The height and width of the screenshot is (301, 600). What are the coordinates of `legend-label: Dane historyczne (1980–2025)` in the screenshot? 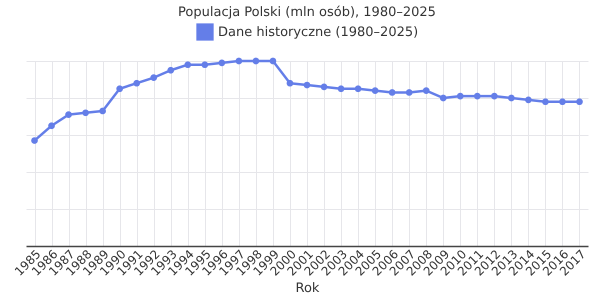 It's located at (318, 32).